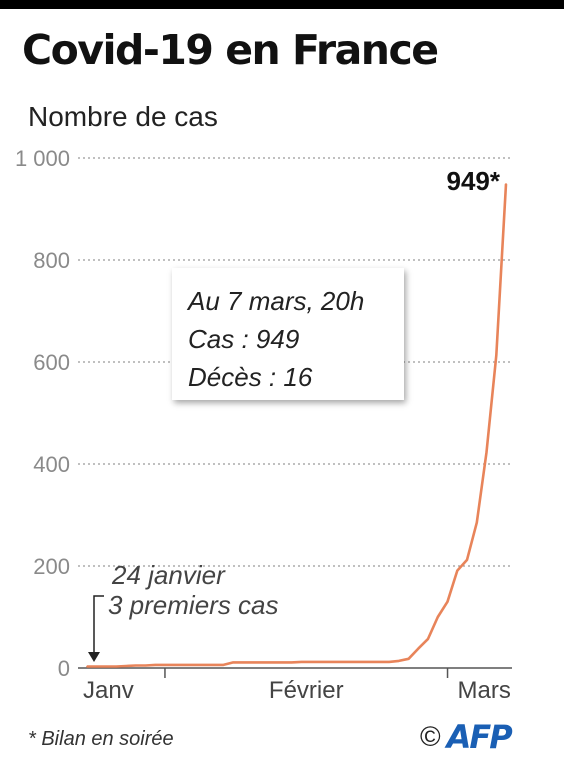 The height and width of the screenshot is (768, 564). I want to click on top-bar, so click(282, 4).